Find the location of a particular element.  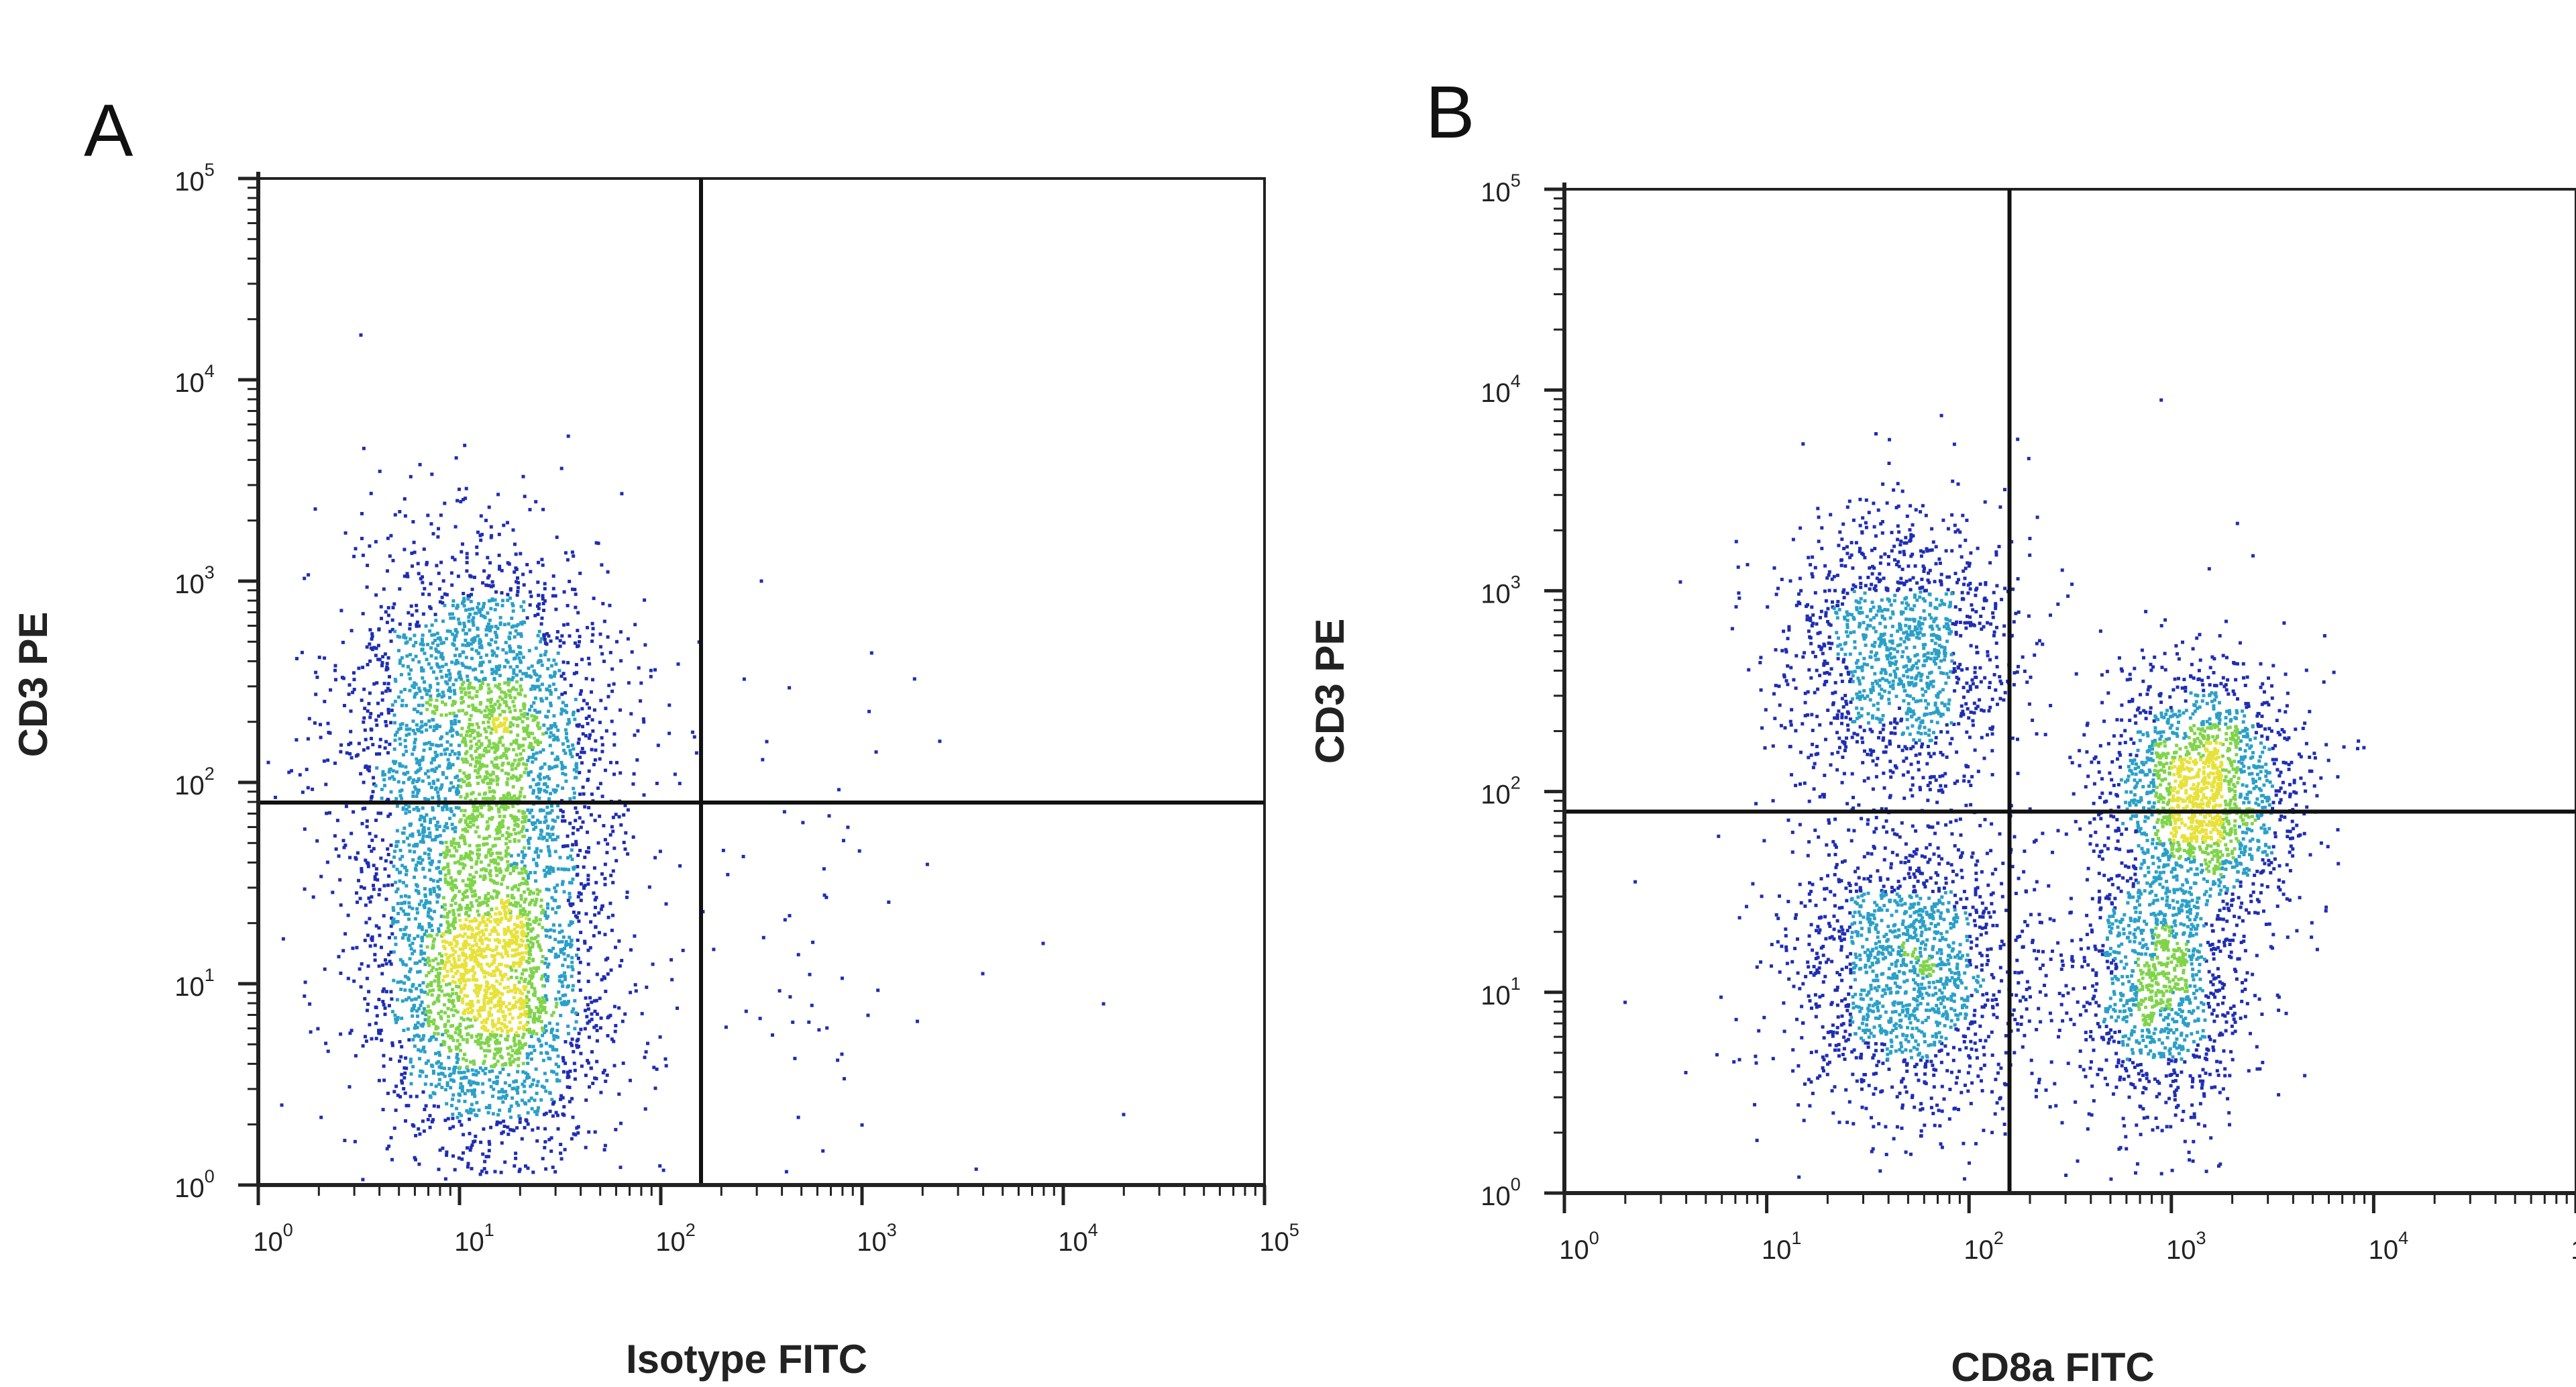

x-axis-title-a: Isotype FITC is located at coordinates (746, 1359).